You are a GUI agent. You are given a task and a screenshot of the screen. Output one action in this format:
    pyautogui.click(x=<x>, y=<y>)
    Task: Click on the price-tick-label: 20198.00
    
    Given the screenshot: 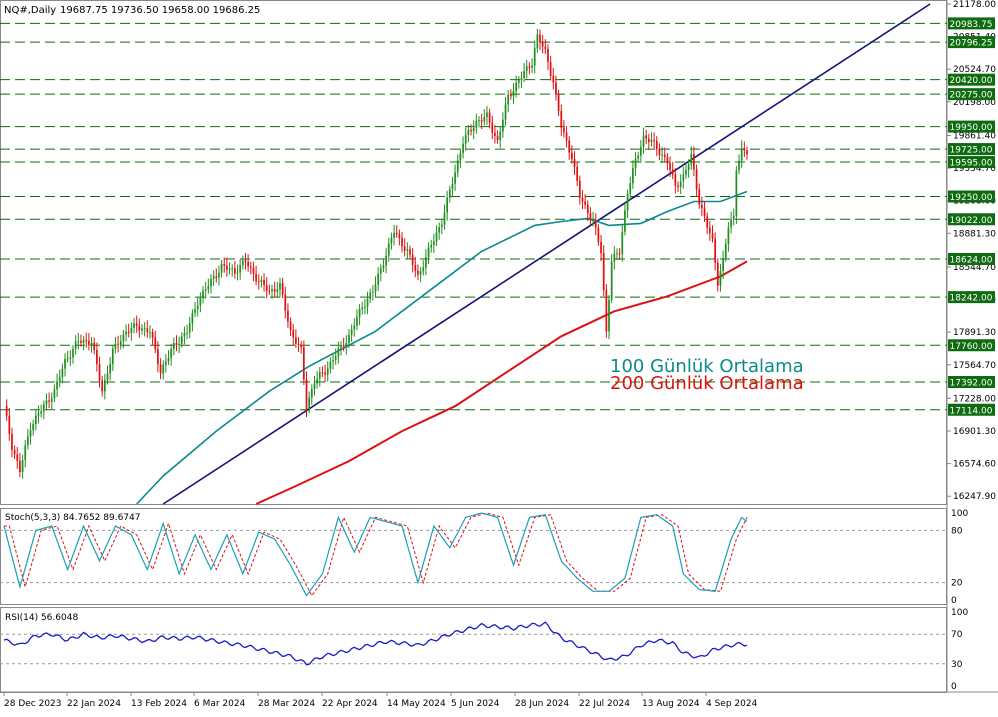 What is the action you would take?
    pyautogui.click(x=974, y=103)
    